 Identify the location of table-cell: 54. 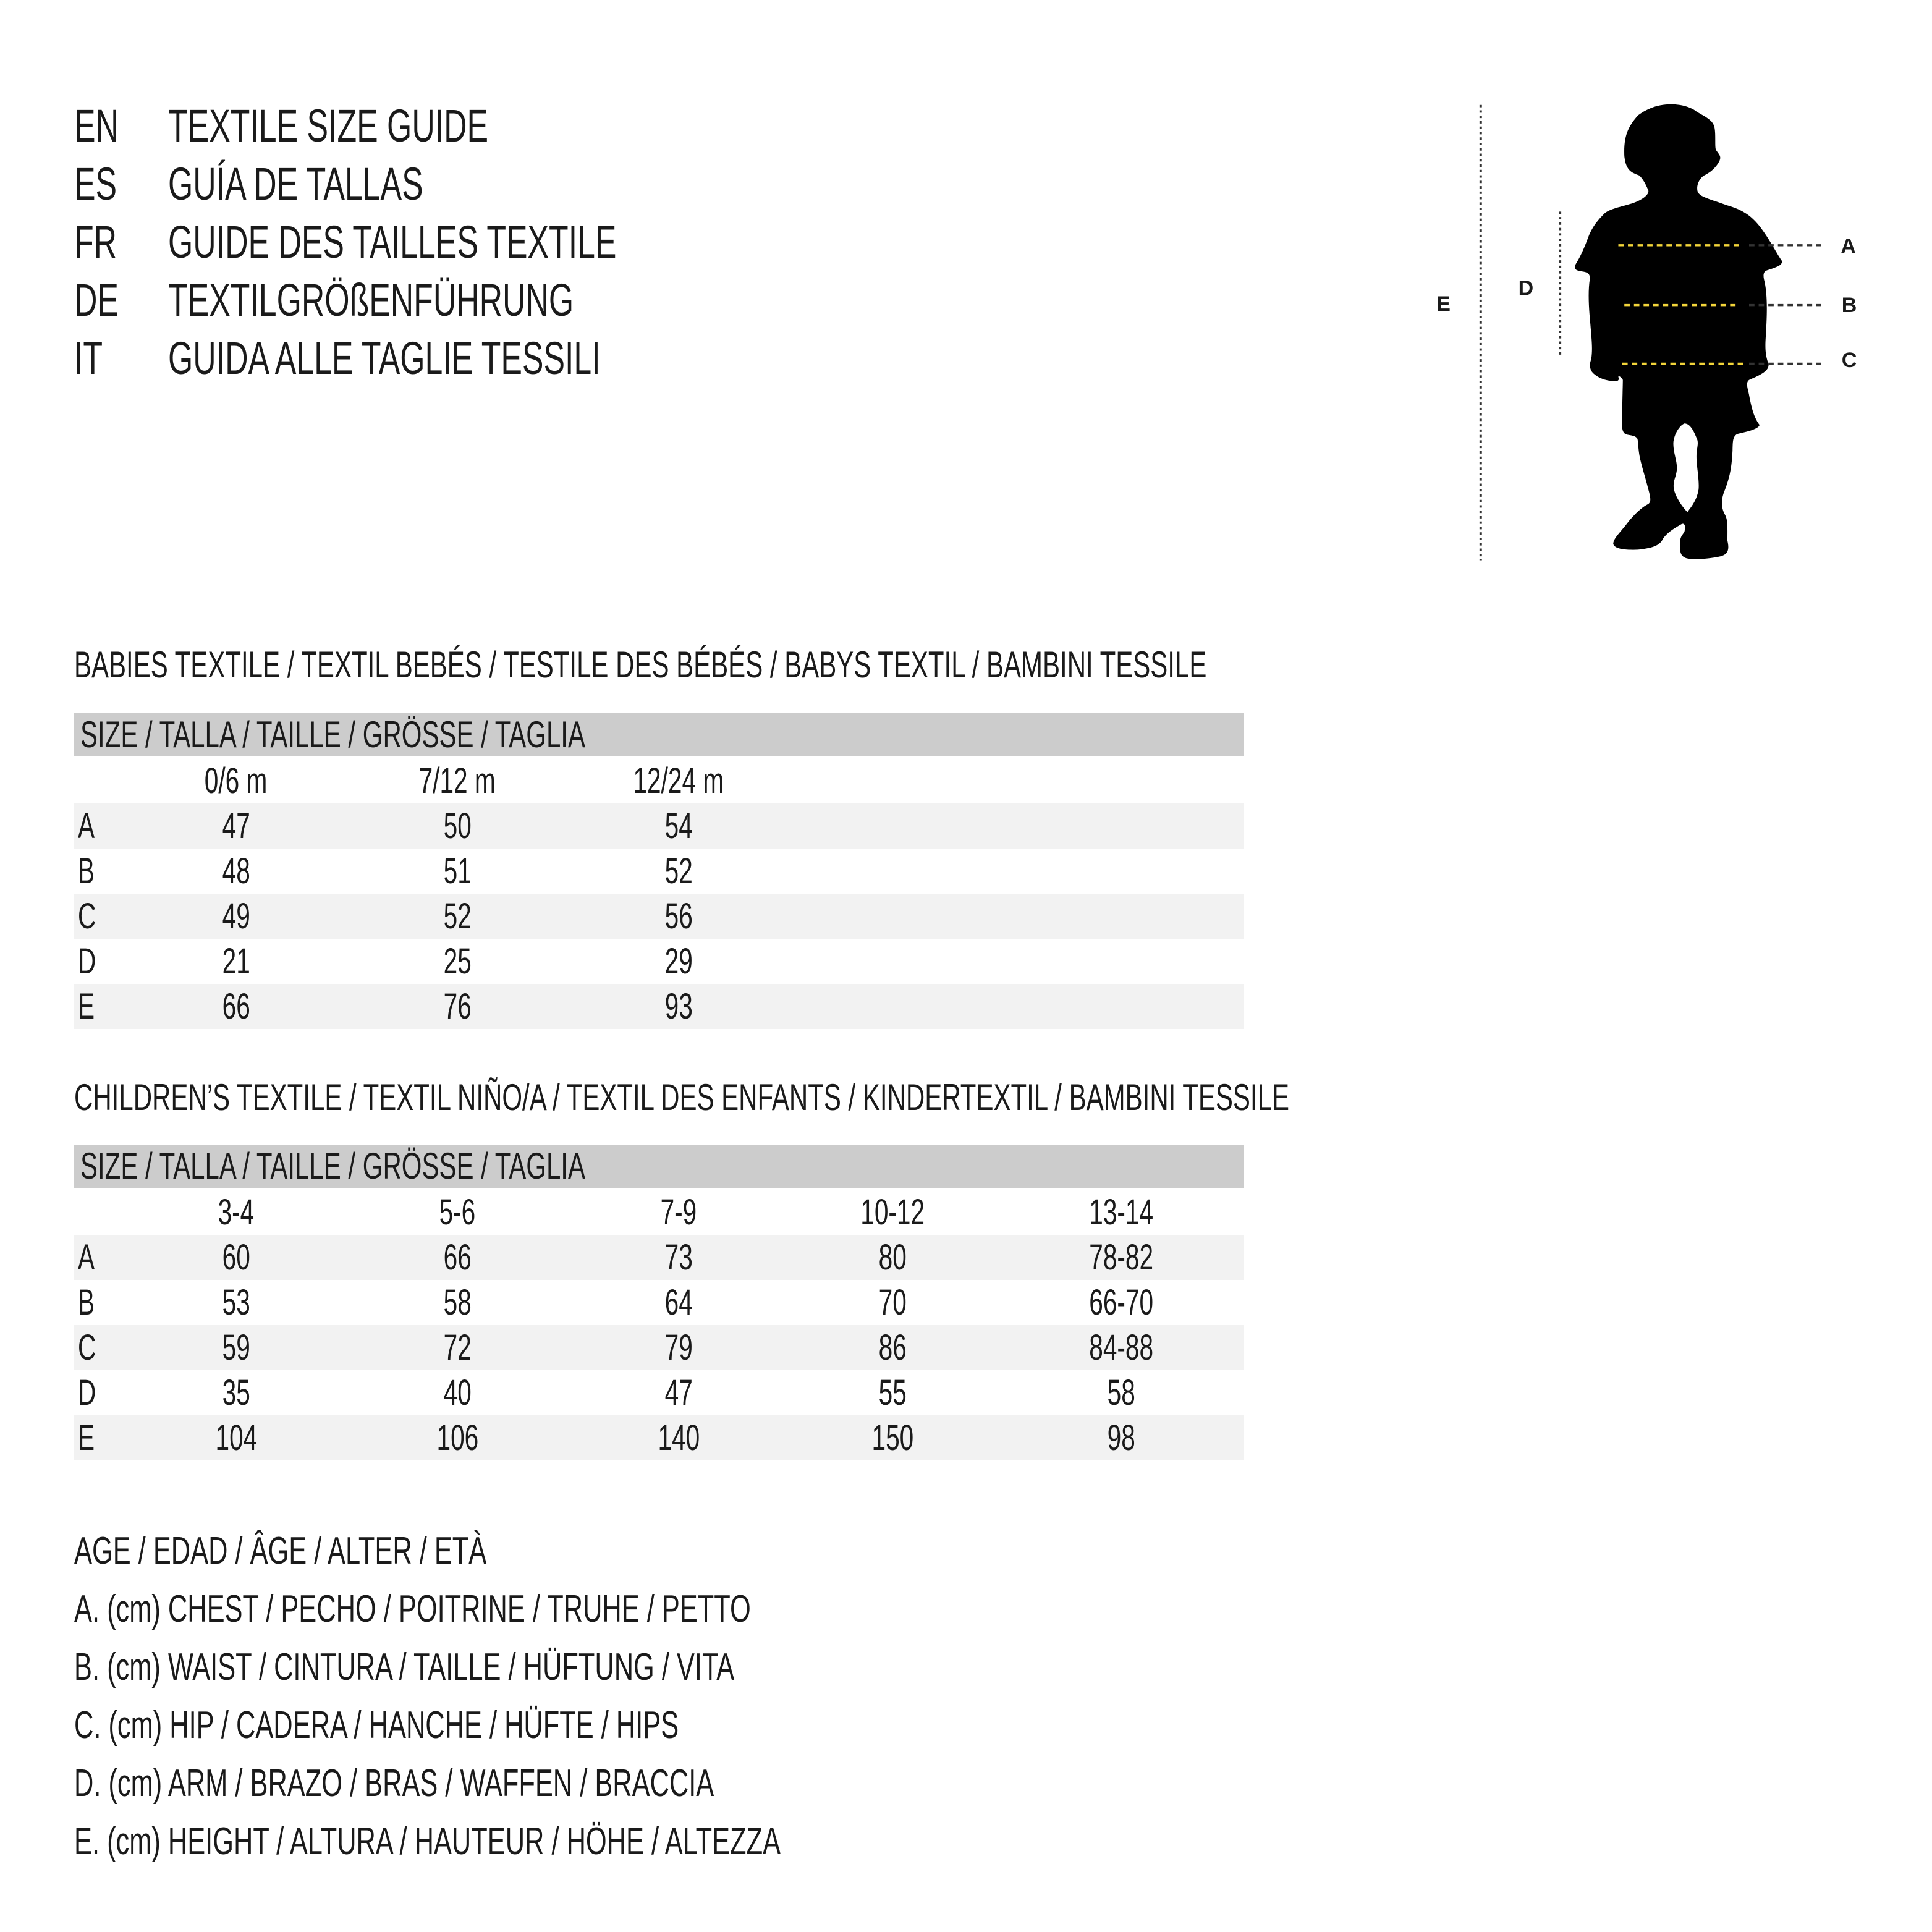
(678, 826).